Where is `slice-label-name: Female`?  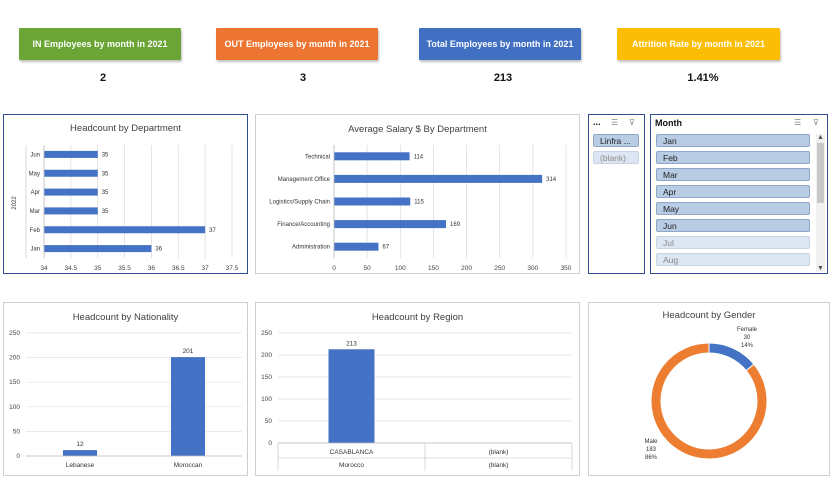
slice-label-name: Female is located at coordinates (747, 330).